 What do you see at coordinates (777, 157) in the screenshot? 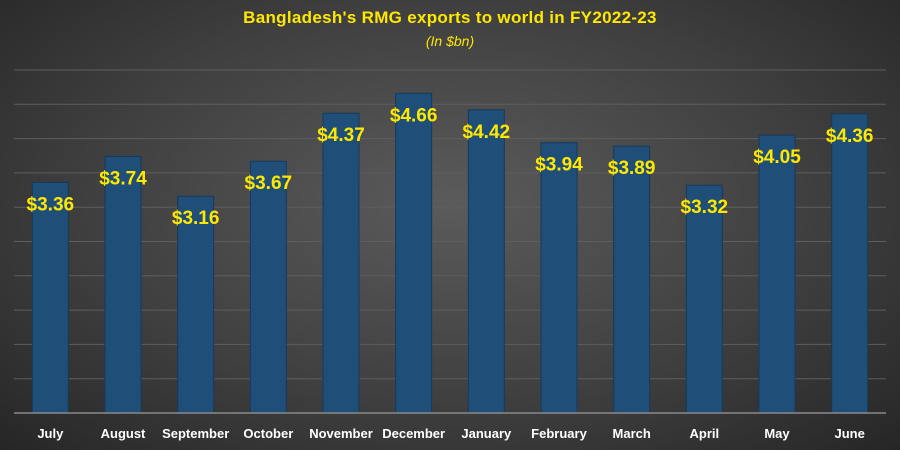
I see `data-label-may: $4.05` at bounding box center [777, 157].